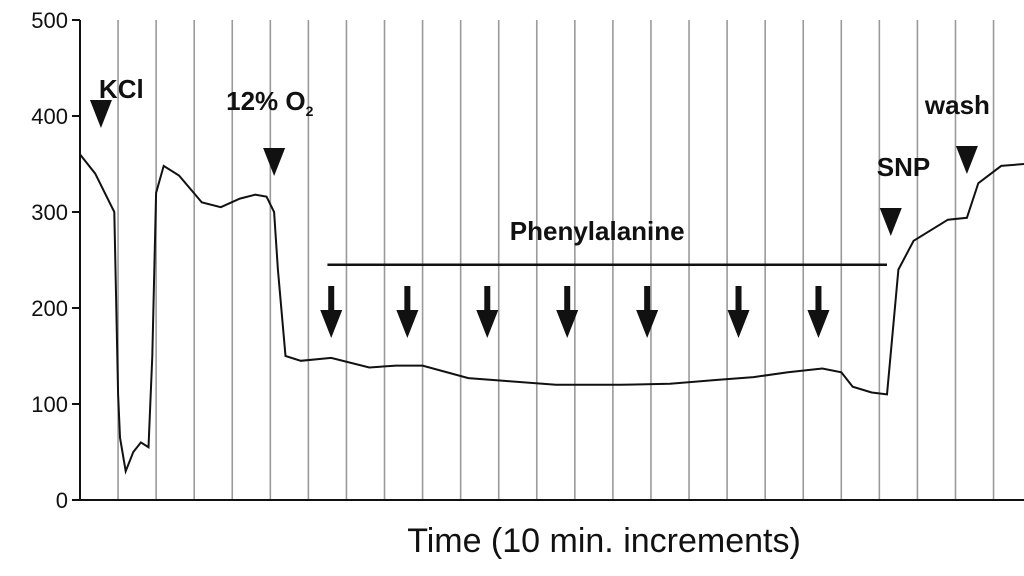 The image size is (1024, 576). What do you see at coordinates (55, 260) in the screenshot?
I see `y-ticks: 0 100 200 300 400 500` at bounding box center [55, 260].